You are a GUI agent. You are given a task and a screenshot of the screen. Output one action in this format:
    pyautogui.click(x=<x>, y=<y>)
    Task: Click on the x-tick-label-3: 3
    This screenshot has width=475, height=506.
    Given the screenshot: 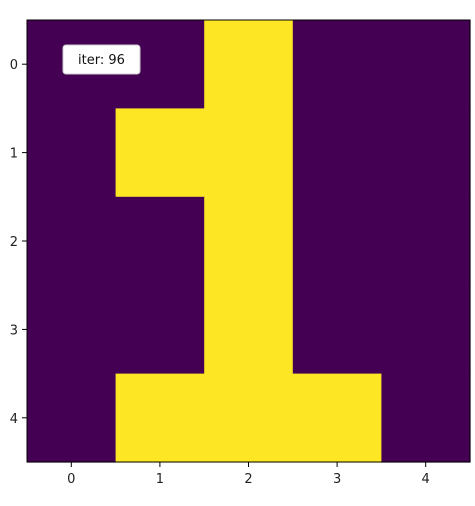 What is the action you would take?
    pyautogui.click(x=337, y=479)
    